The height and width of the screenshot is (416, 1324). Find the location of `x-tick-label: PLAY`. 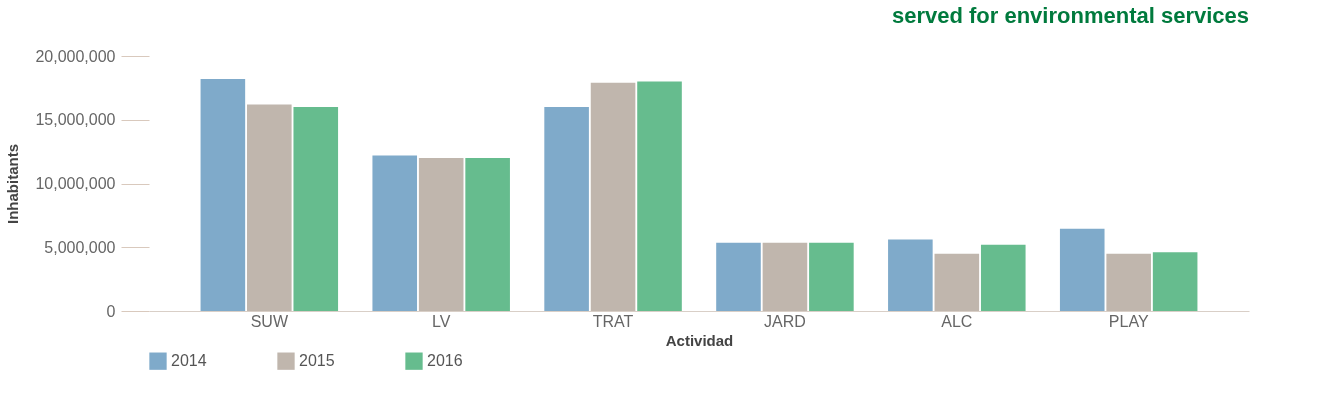

x-tick-label: PLAY is located at coordinates (1128, 321).